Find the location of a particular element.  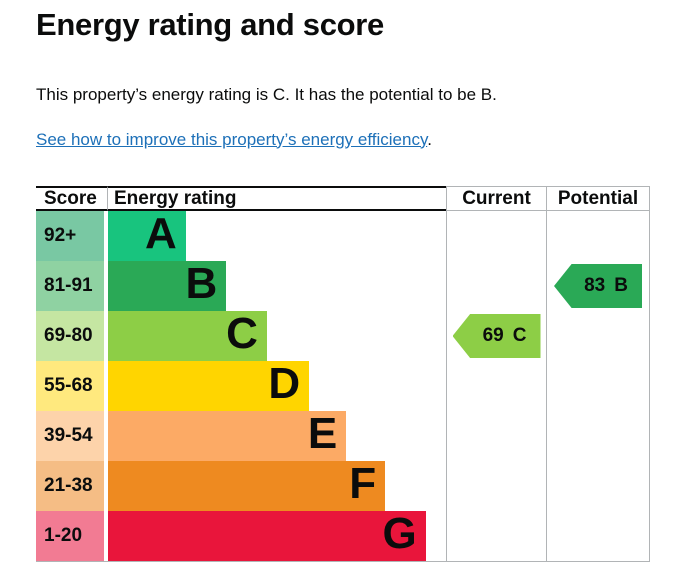

score-range-a: 92+ is located at coordinates (72, 235).